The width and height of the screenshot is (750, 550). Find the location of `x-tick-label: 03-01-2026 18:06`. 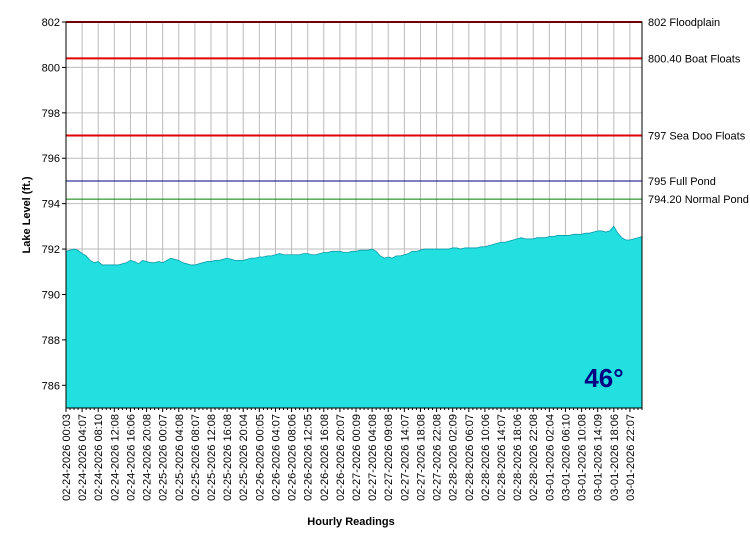

x-tick-label: 03-01-2026 18:06 is located at coordinates (615, 457).